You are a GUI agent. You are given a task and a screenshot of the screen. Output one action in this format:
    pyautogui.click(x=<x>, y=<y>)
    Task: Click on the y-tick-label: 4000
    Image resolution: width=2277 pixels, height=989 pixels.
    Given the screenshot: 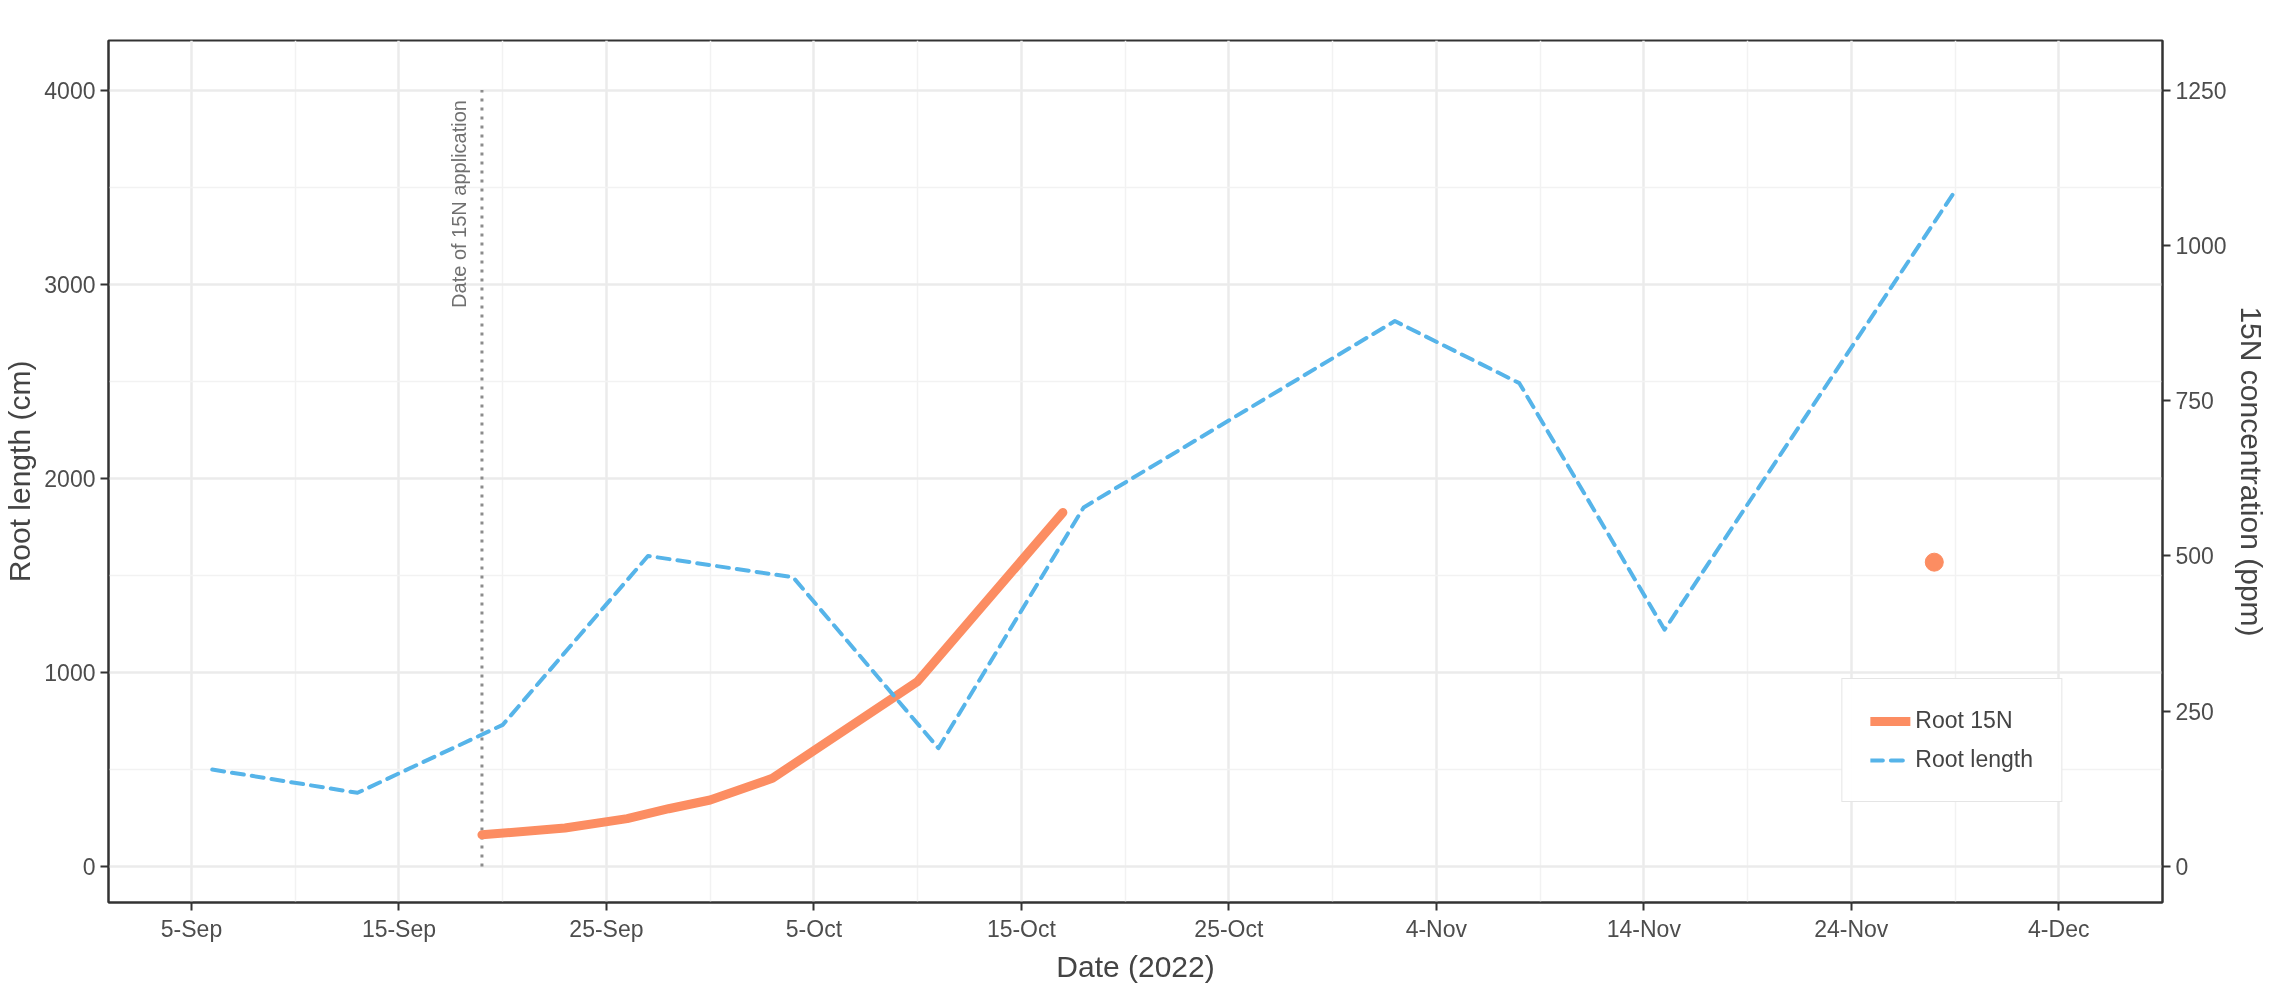 What is the action you would take?
    pyautogui.click(x=70, y=90)
    